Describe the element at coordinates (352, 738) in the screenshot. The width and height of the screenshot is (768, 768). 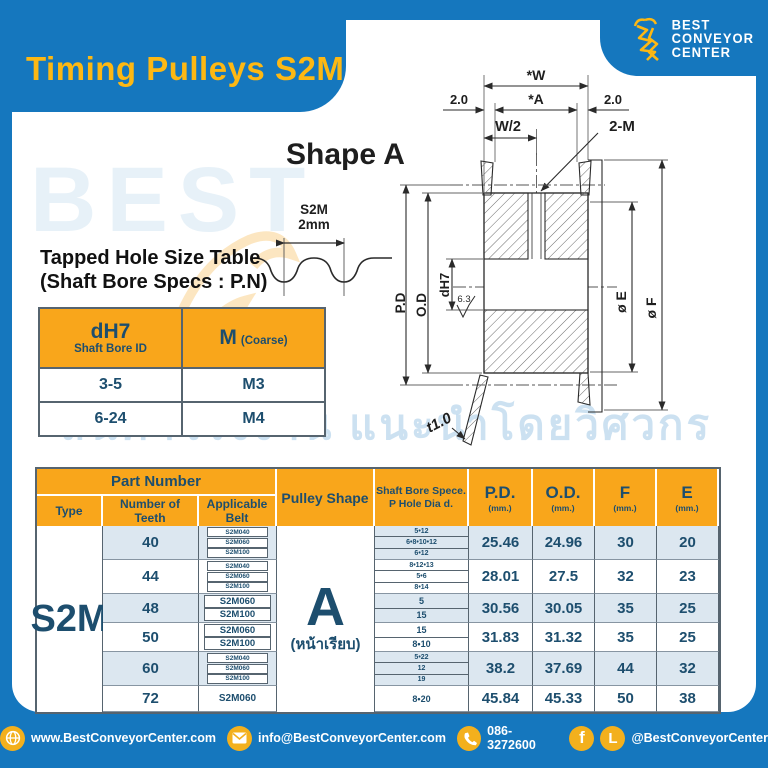
I see `footer-email-text: info@BestConveyorCenter.com` at that location.